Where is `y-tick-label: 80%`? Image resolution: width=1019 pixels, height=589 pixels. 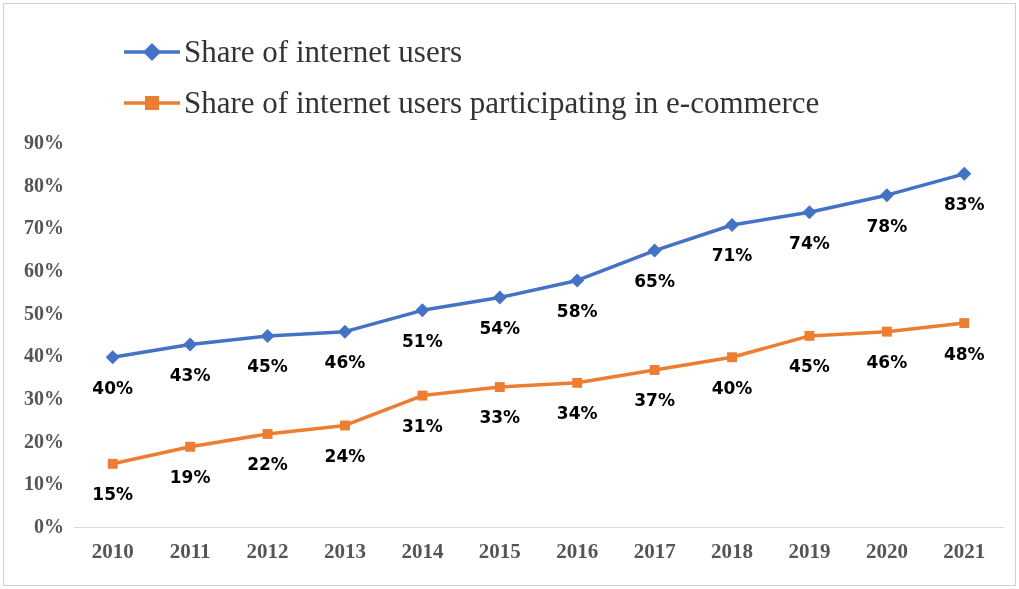 y-tick-label: 80% is located at coordinates (44, 184).